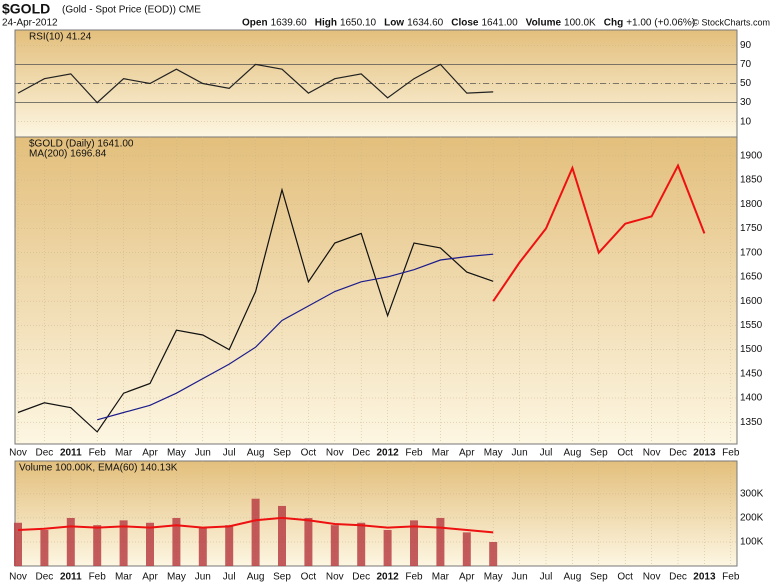 The height and width of the screenshot is (586, 780). Describe the element at coordinates (731, 22) in the screenshot. I see `credit: © StockCharts.com` at that location.